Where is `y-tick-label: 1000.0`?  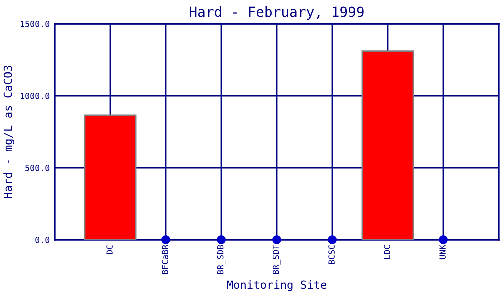
y-tick-label: 1000.0 is located at coordinates (35, 96).